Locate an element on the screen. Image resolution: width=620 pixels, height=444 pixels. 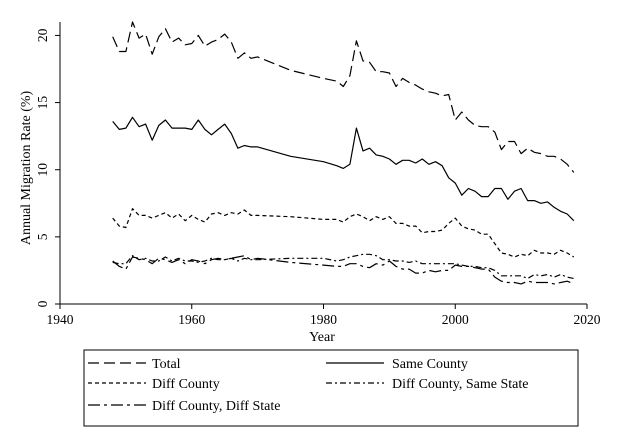
y-axis-title: Annual Migration Rate (%) is located at coordinates (26, 167).